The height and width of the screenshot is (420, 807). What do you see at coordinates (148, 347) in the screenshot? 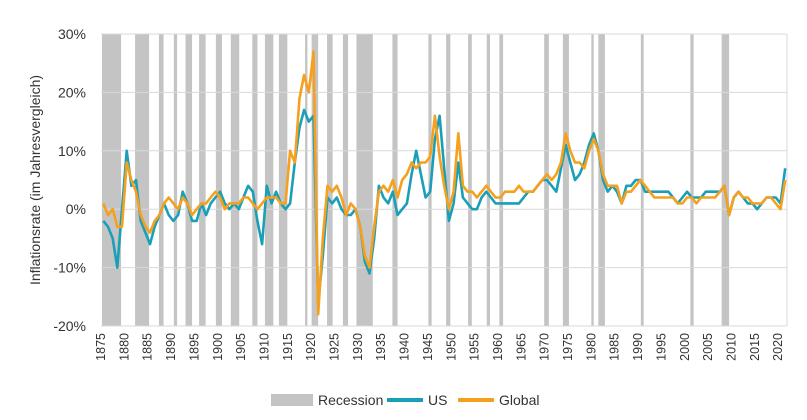
I see `x-tick-label: 1885` at bounding box center [148, 347].